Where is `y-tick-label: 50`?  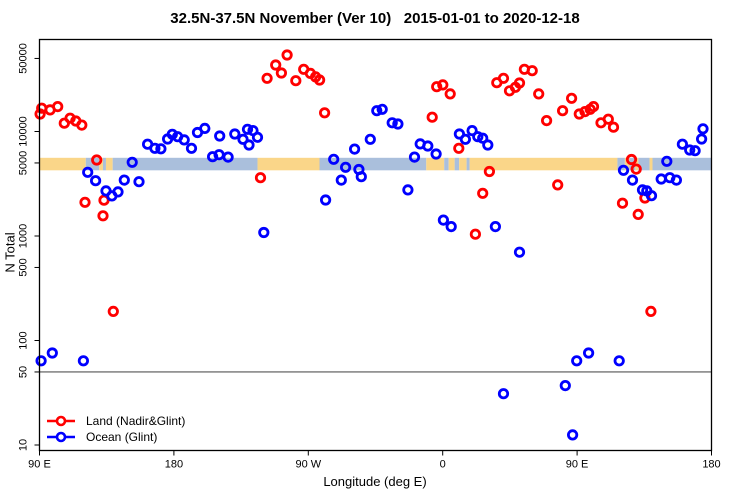 y-tick-label: 50 is located at coordinates (24, 372).